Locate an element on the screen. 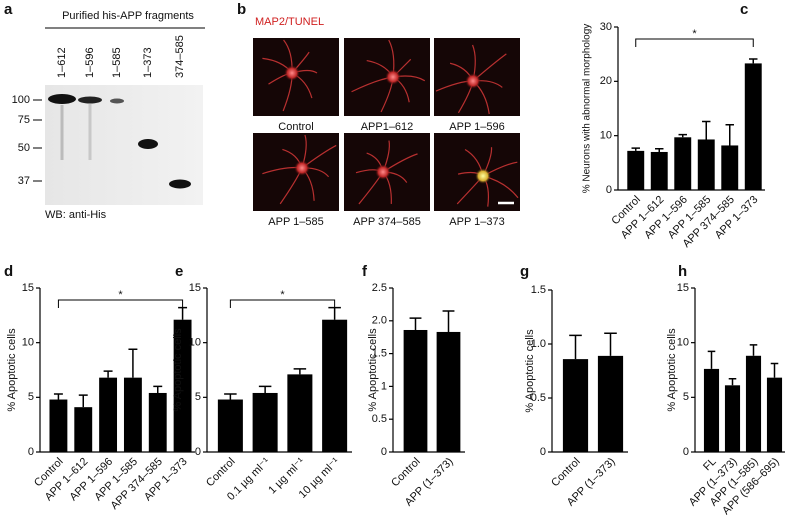 The height and width of the screenshot is (516, 788). panel-letter: b is located at coordinates (241, 9).